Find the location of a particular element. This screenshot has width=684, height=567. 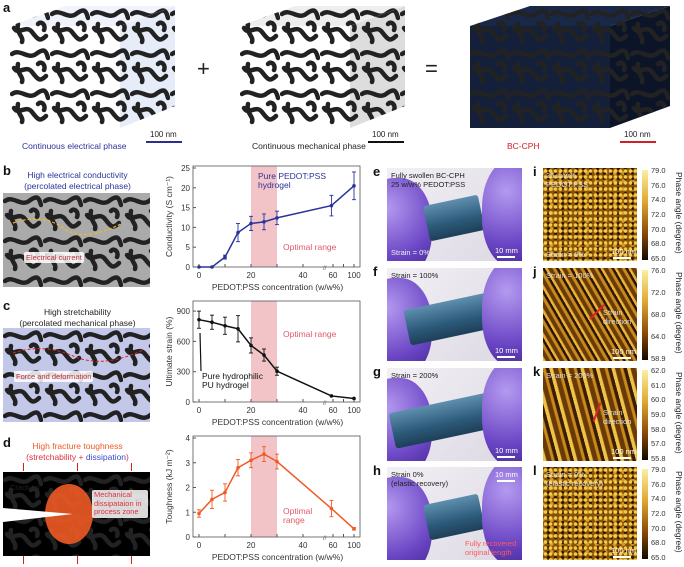

strain-label: Strain = 0% is located at coordinates (565, 254).